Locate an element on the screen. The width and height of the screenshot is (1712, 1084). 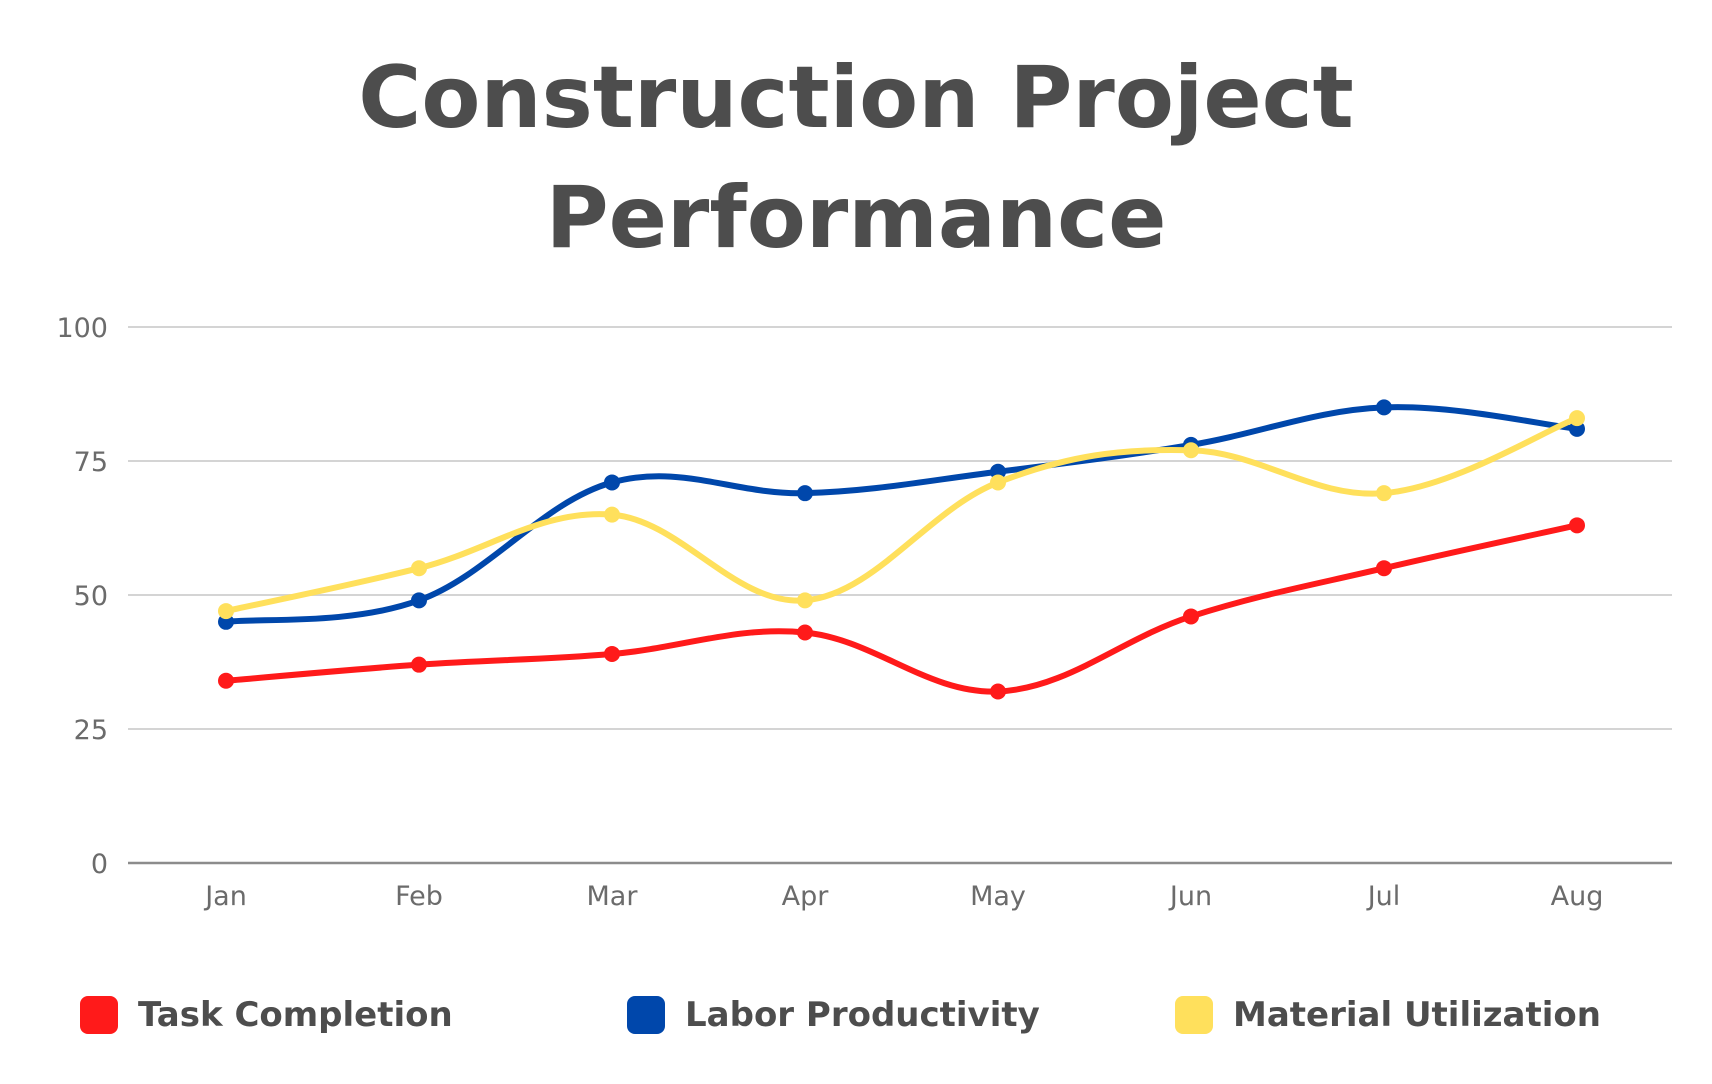
x-tick-label: Jul is located at coordinates (1383, 896).